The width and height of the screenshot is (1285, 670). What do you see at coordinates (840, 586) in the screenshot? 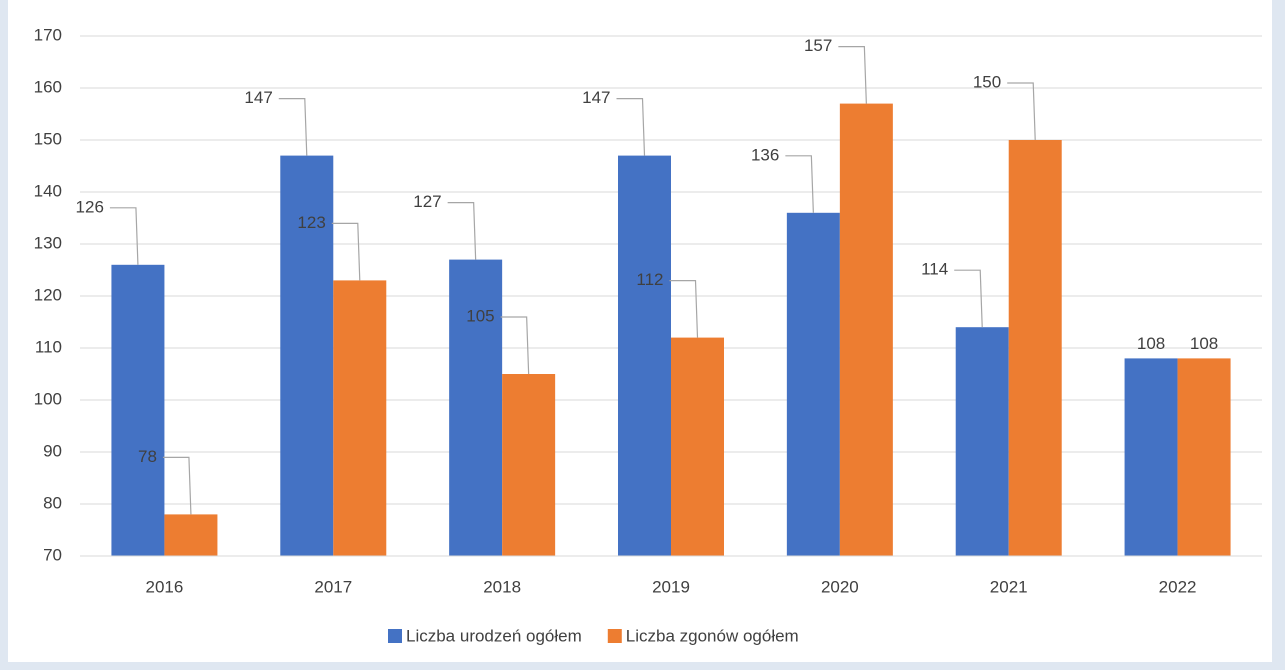
I see `x-tick-label: 2020` at bounding box center [840, 586].